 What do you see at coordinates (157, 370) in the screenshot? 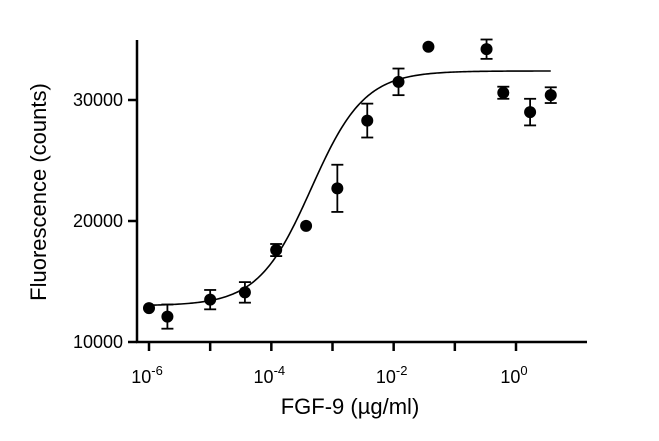
I see `x-tick-exponent: -6` at bounding box center [157, 370].